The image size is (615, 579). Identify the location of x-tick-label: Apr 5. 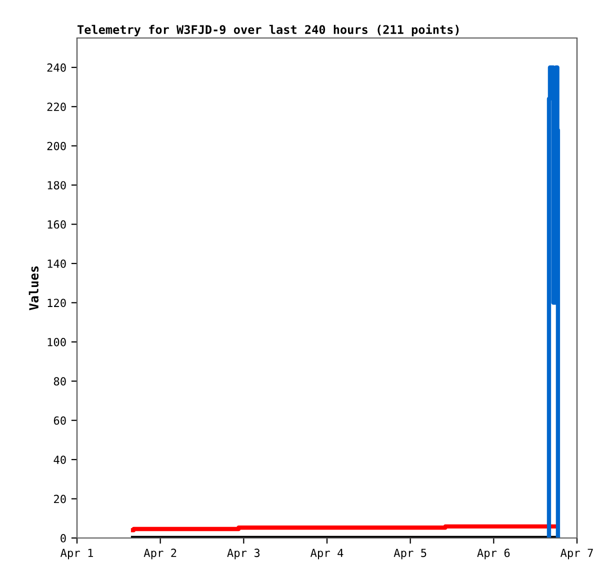
(410, 554).